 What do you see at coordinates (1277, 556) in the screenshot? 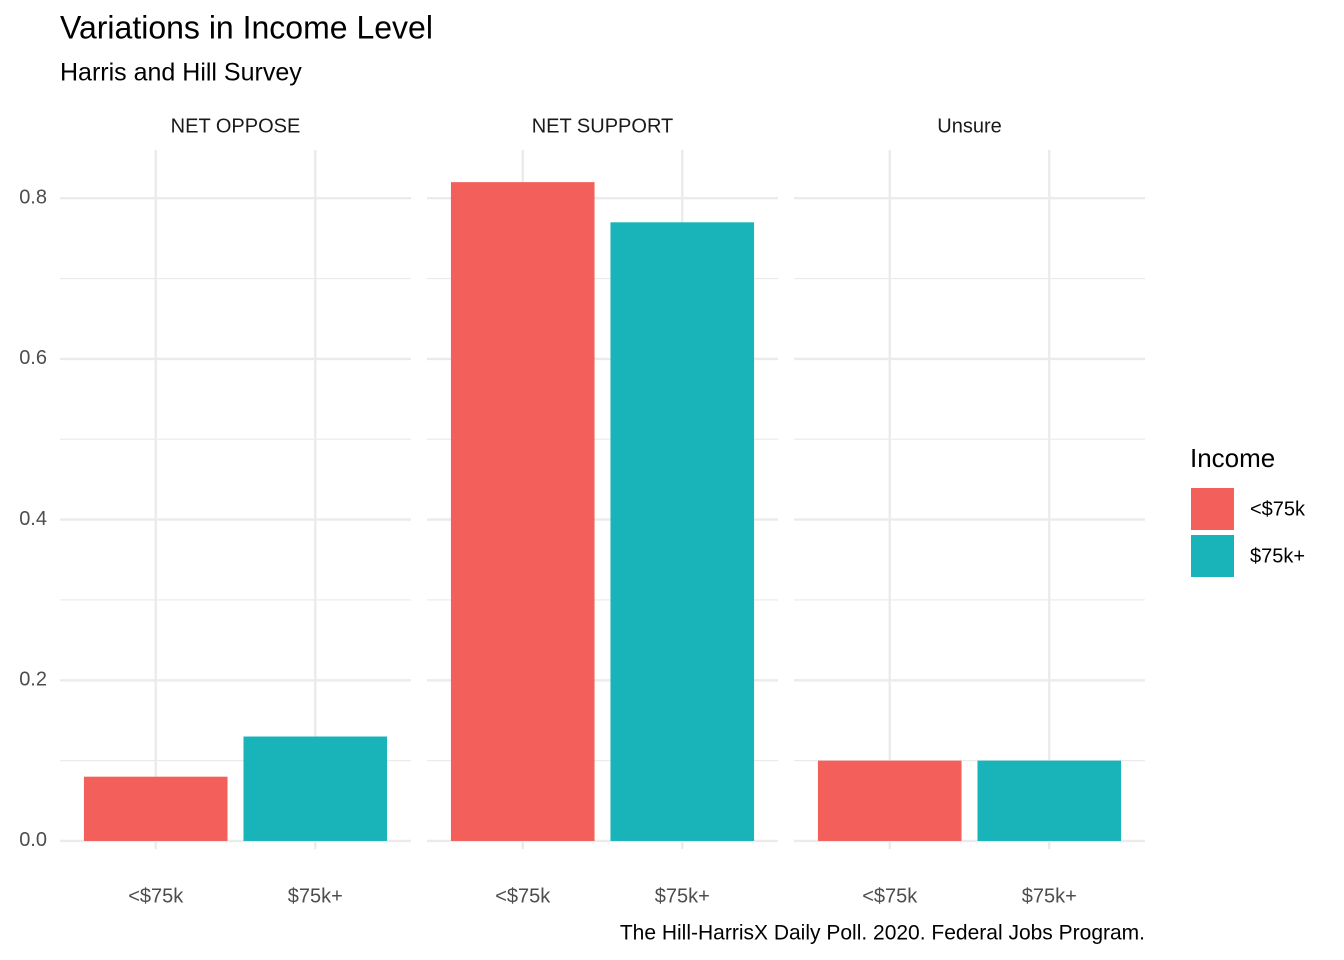
I see `legend-label: $75k+` at bounding box center [1277, 556].